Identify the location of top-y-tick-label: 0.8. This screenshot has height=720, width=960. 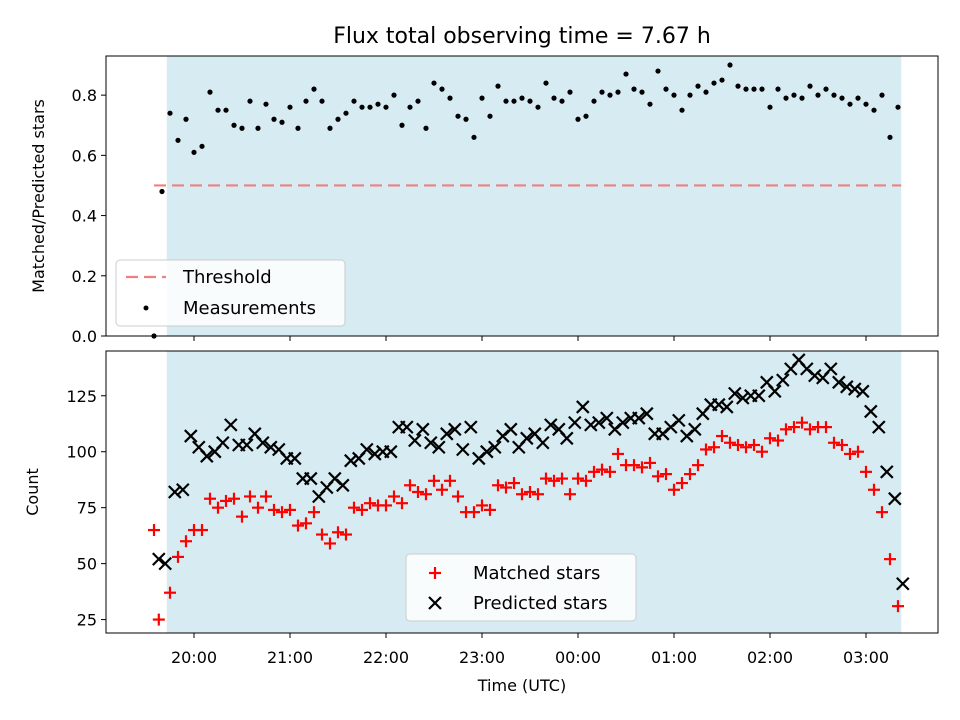
(84, 95).